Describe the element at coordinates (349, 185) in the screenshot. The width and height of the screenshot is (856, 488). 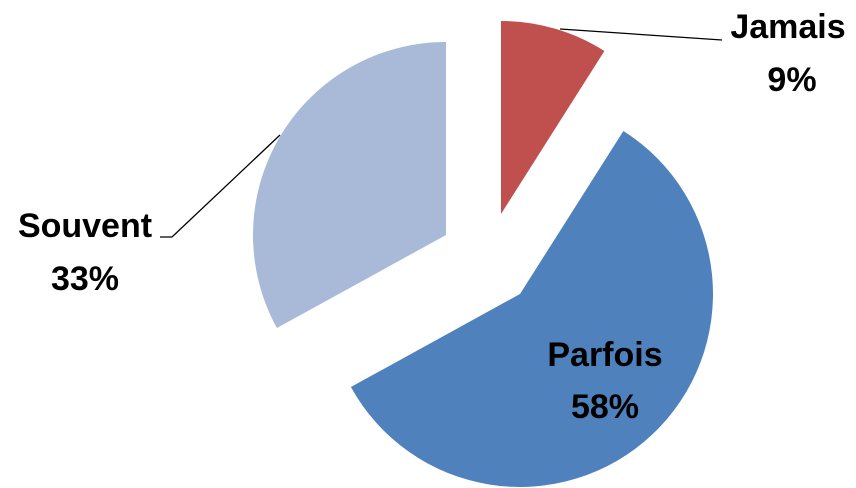
I see `pie-slice-souvent` at that location.